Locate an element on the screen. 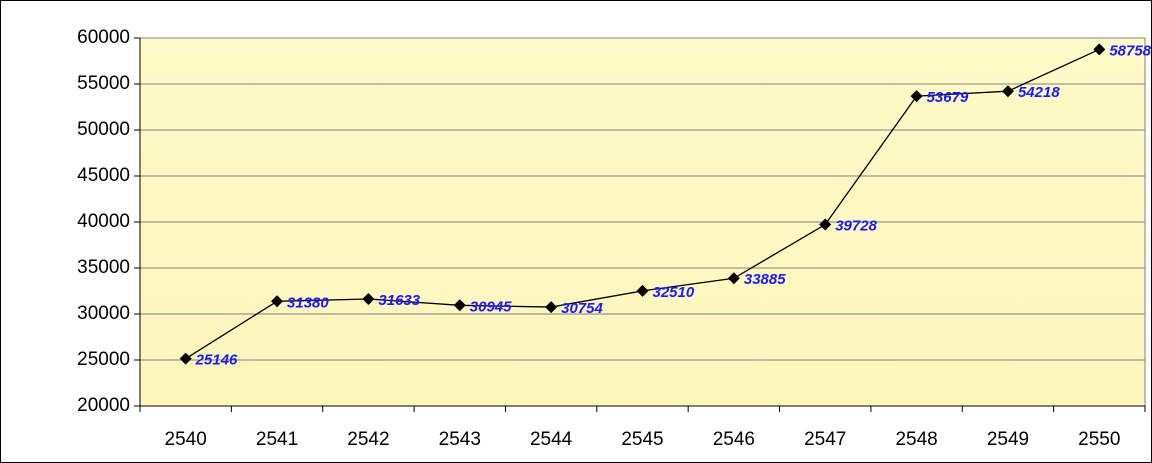  y-tick-label: 35000 is located at coordinates (103, 267).